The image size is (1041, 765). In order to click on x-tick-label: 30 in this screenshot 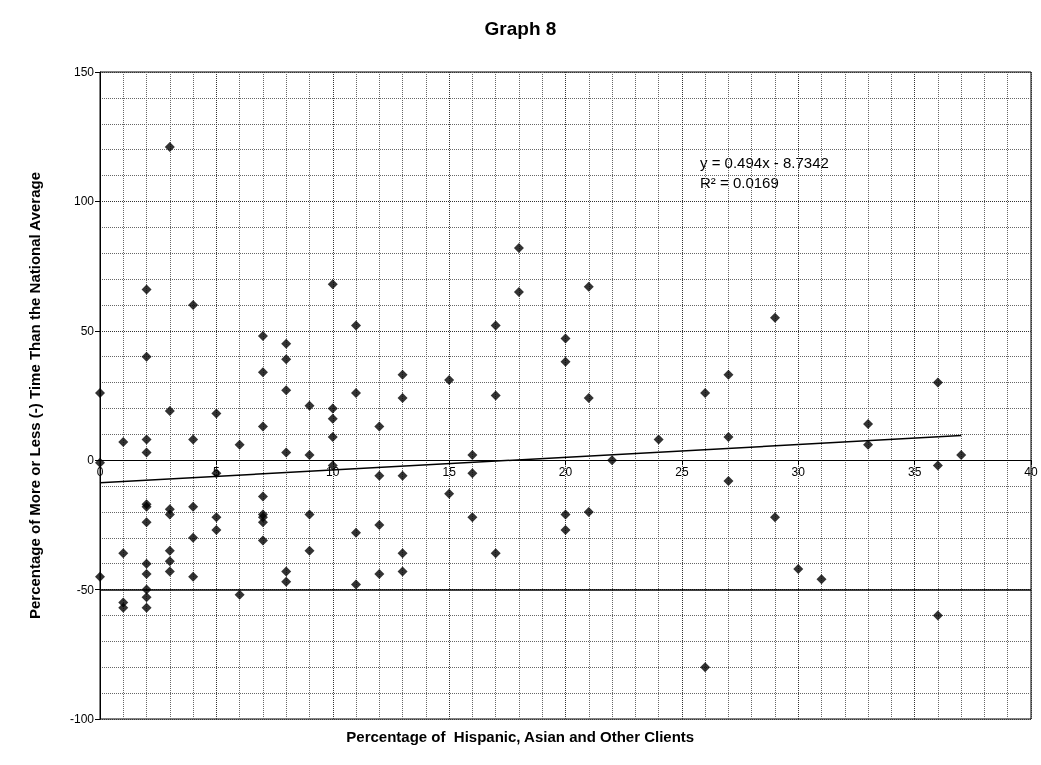, I will do `click(798, 472)`.